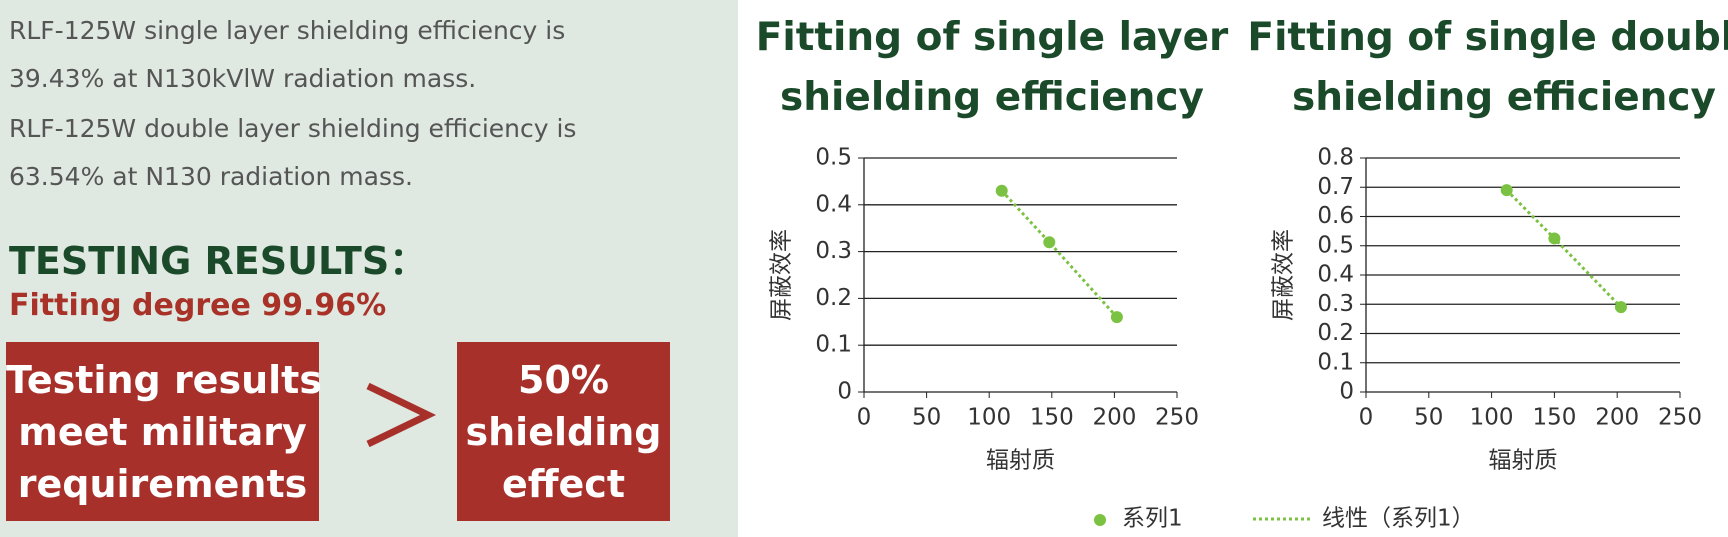  I want to click on box-line: requirements, so click(162, 483).